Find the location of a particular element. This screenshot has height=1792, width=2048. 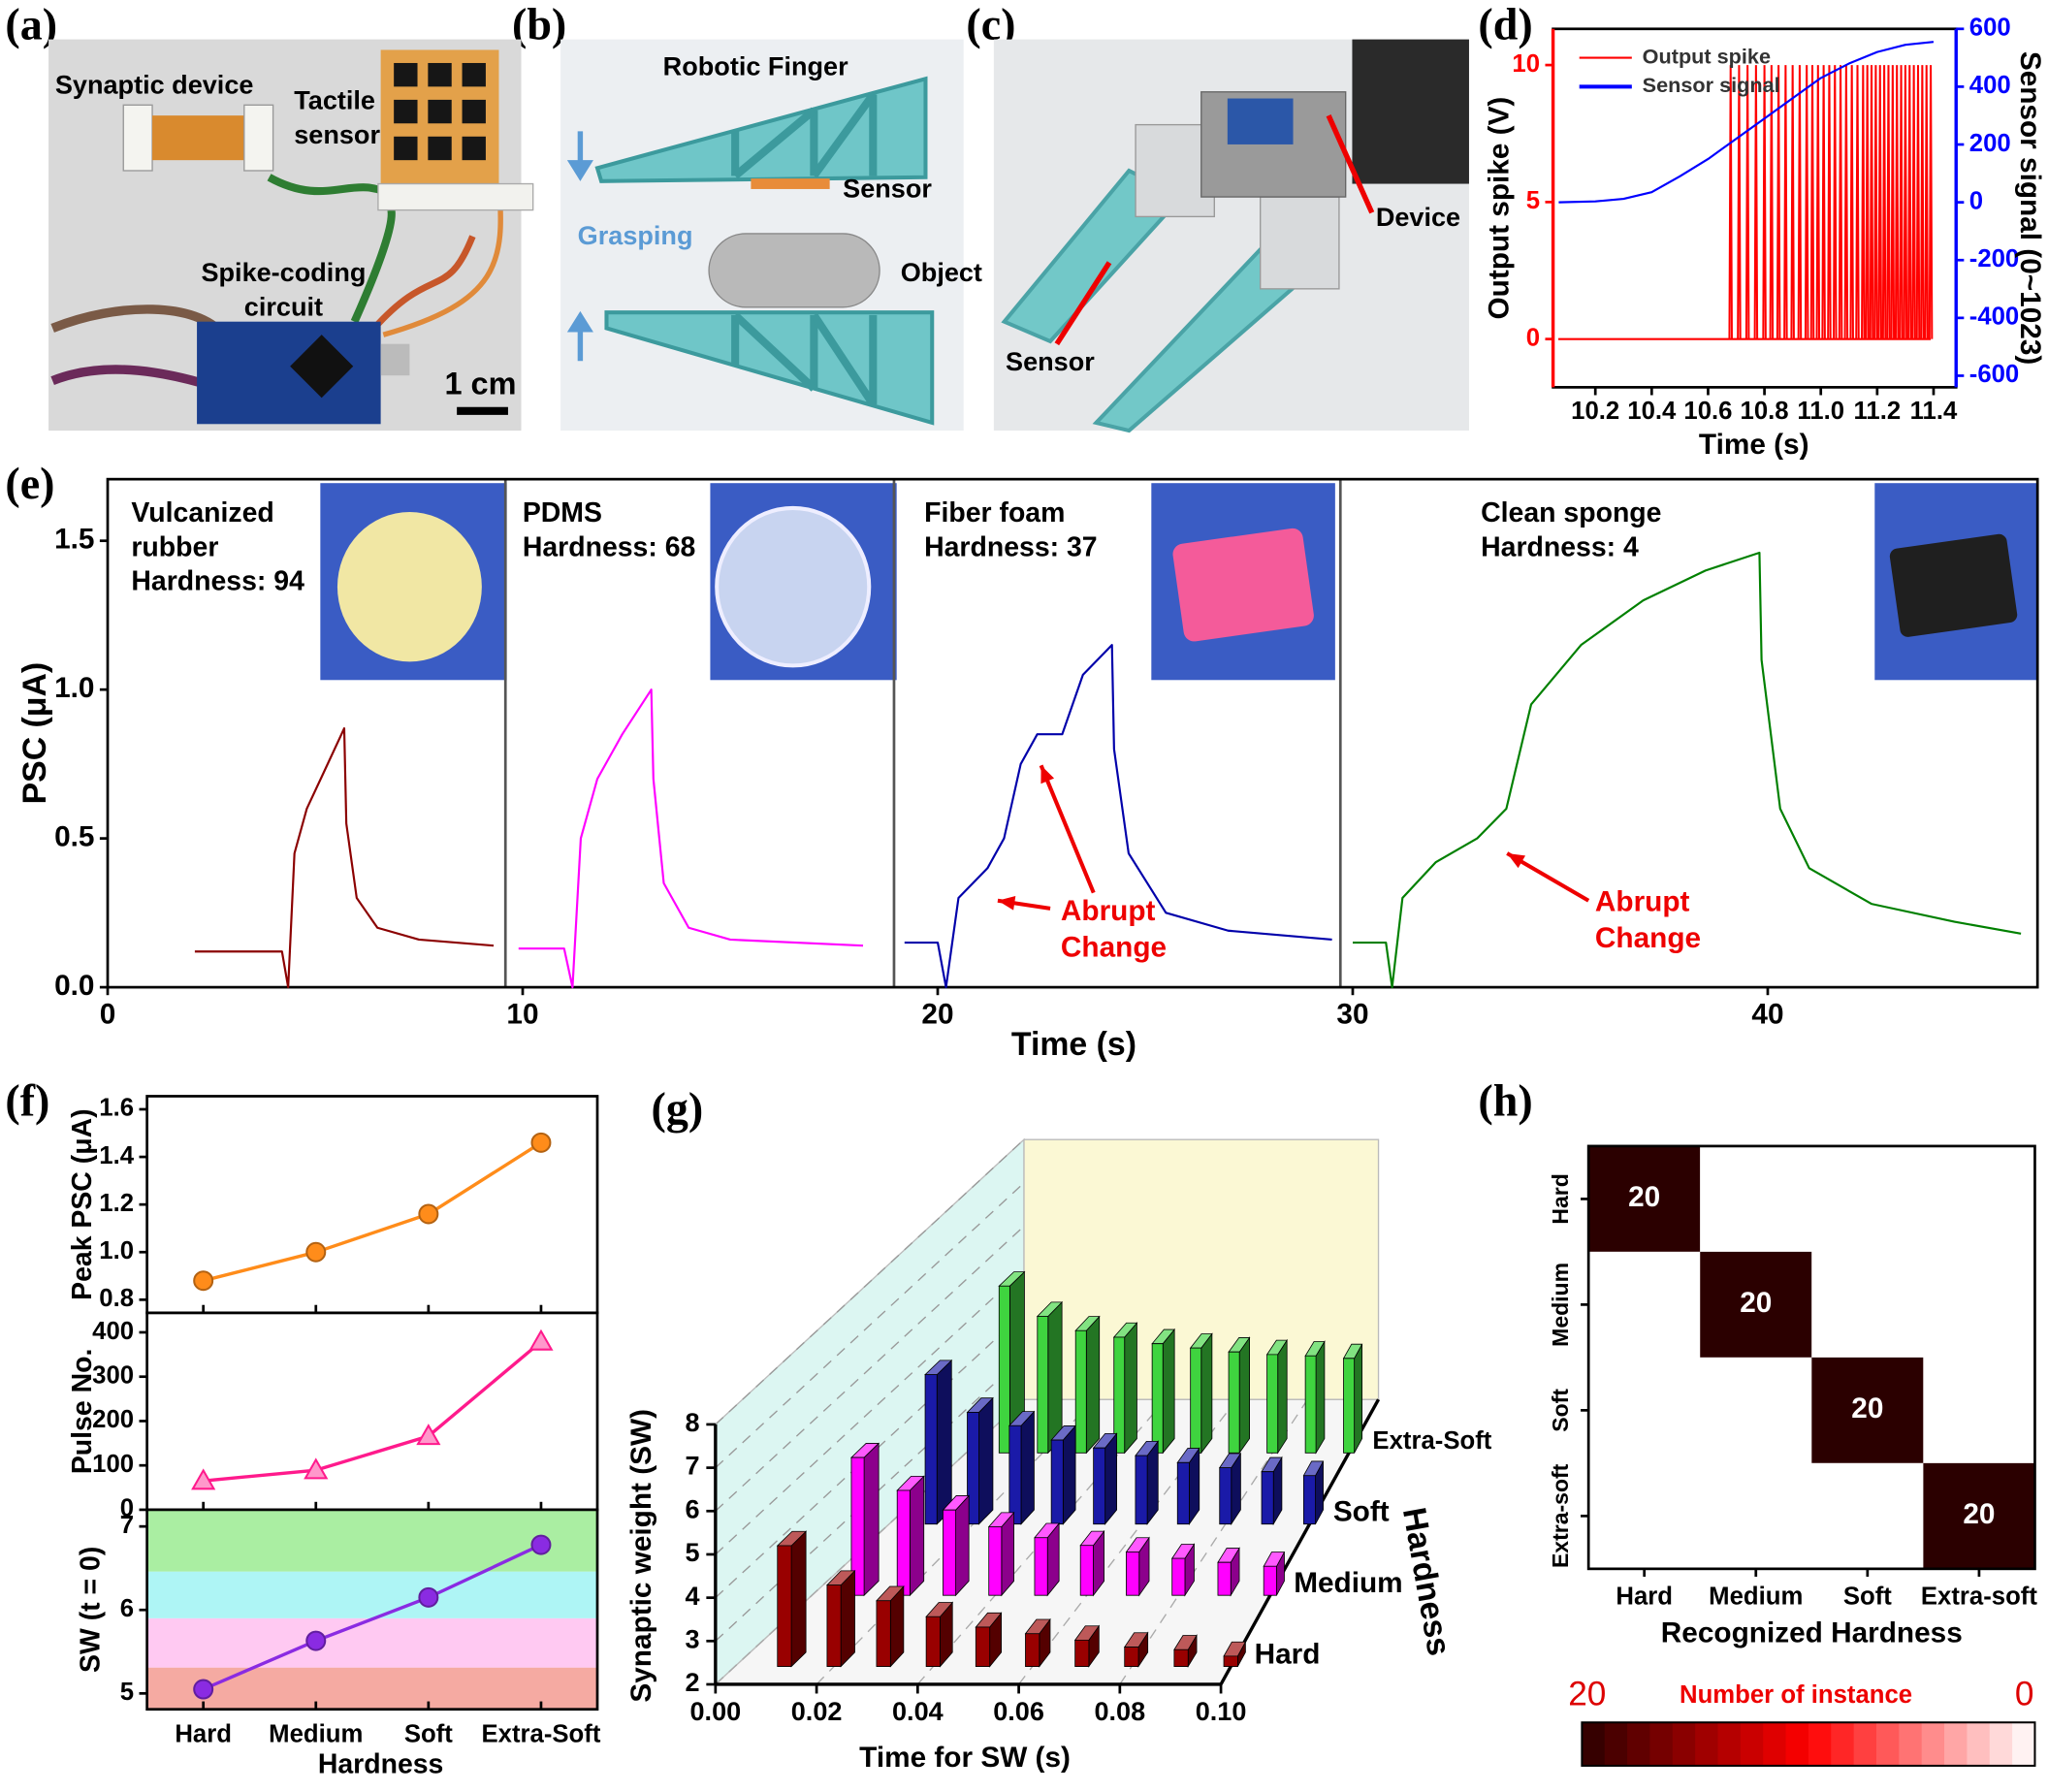

series-line is located at coordinates (691, 838).